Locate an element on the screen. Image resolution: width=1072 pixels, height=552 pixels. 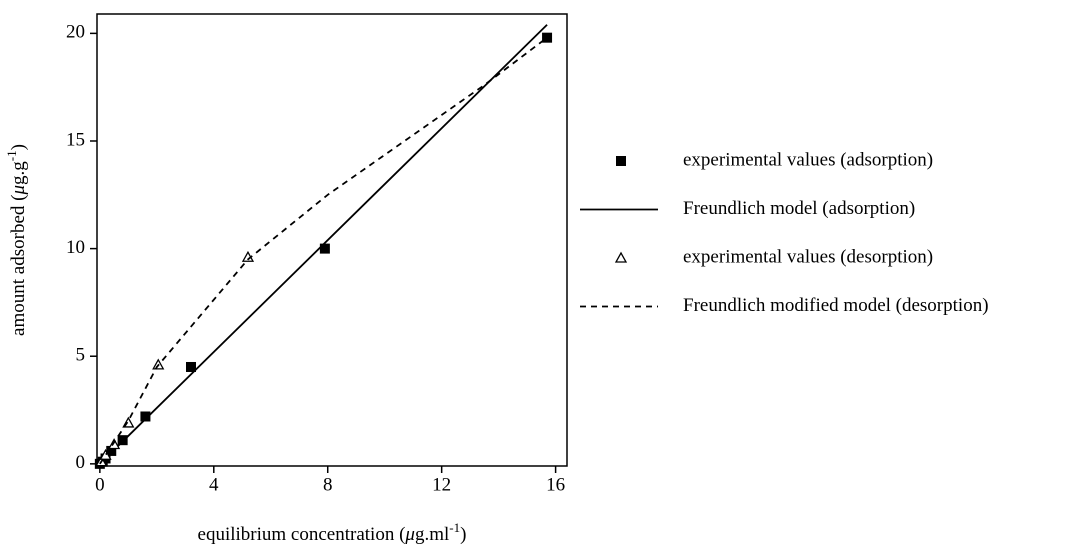
x-tick-label: 12 is located at coordinates (441, 484).